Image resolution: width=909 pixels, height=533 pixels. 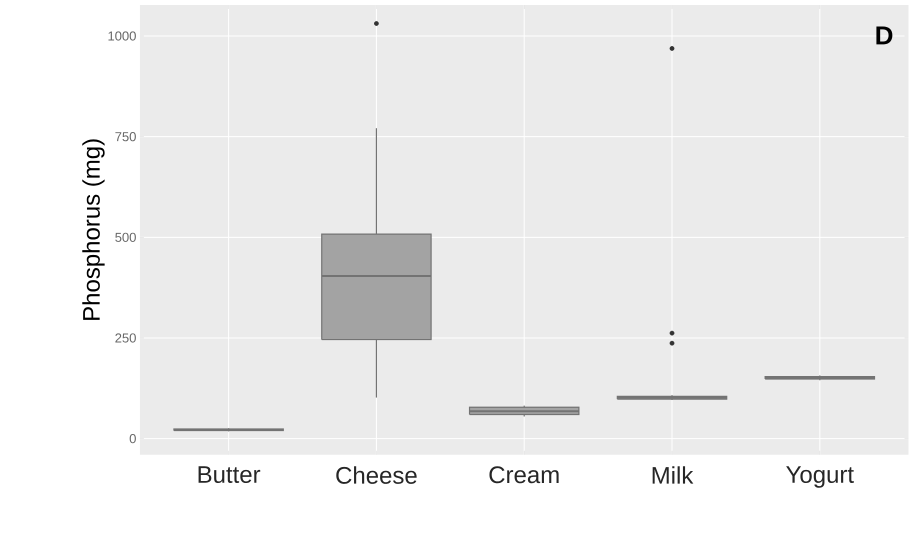 What do you see at coordinates (820, 477) in the screenshot?
I see `x-tick-label: Yogurt` at bounding box center [820, 477].